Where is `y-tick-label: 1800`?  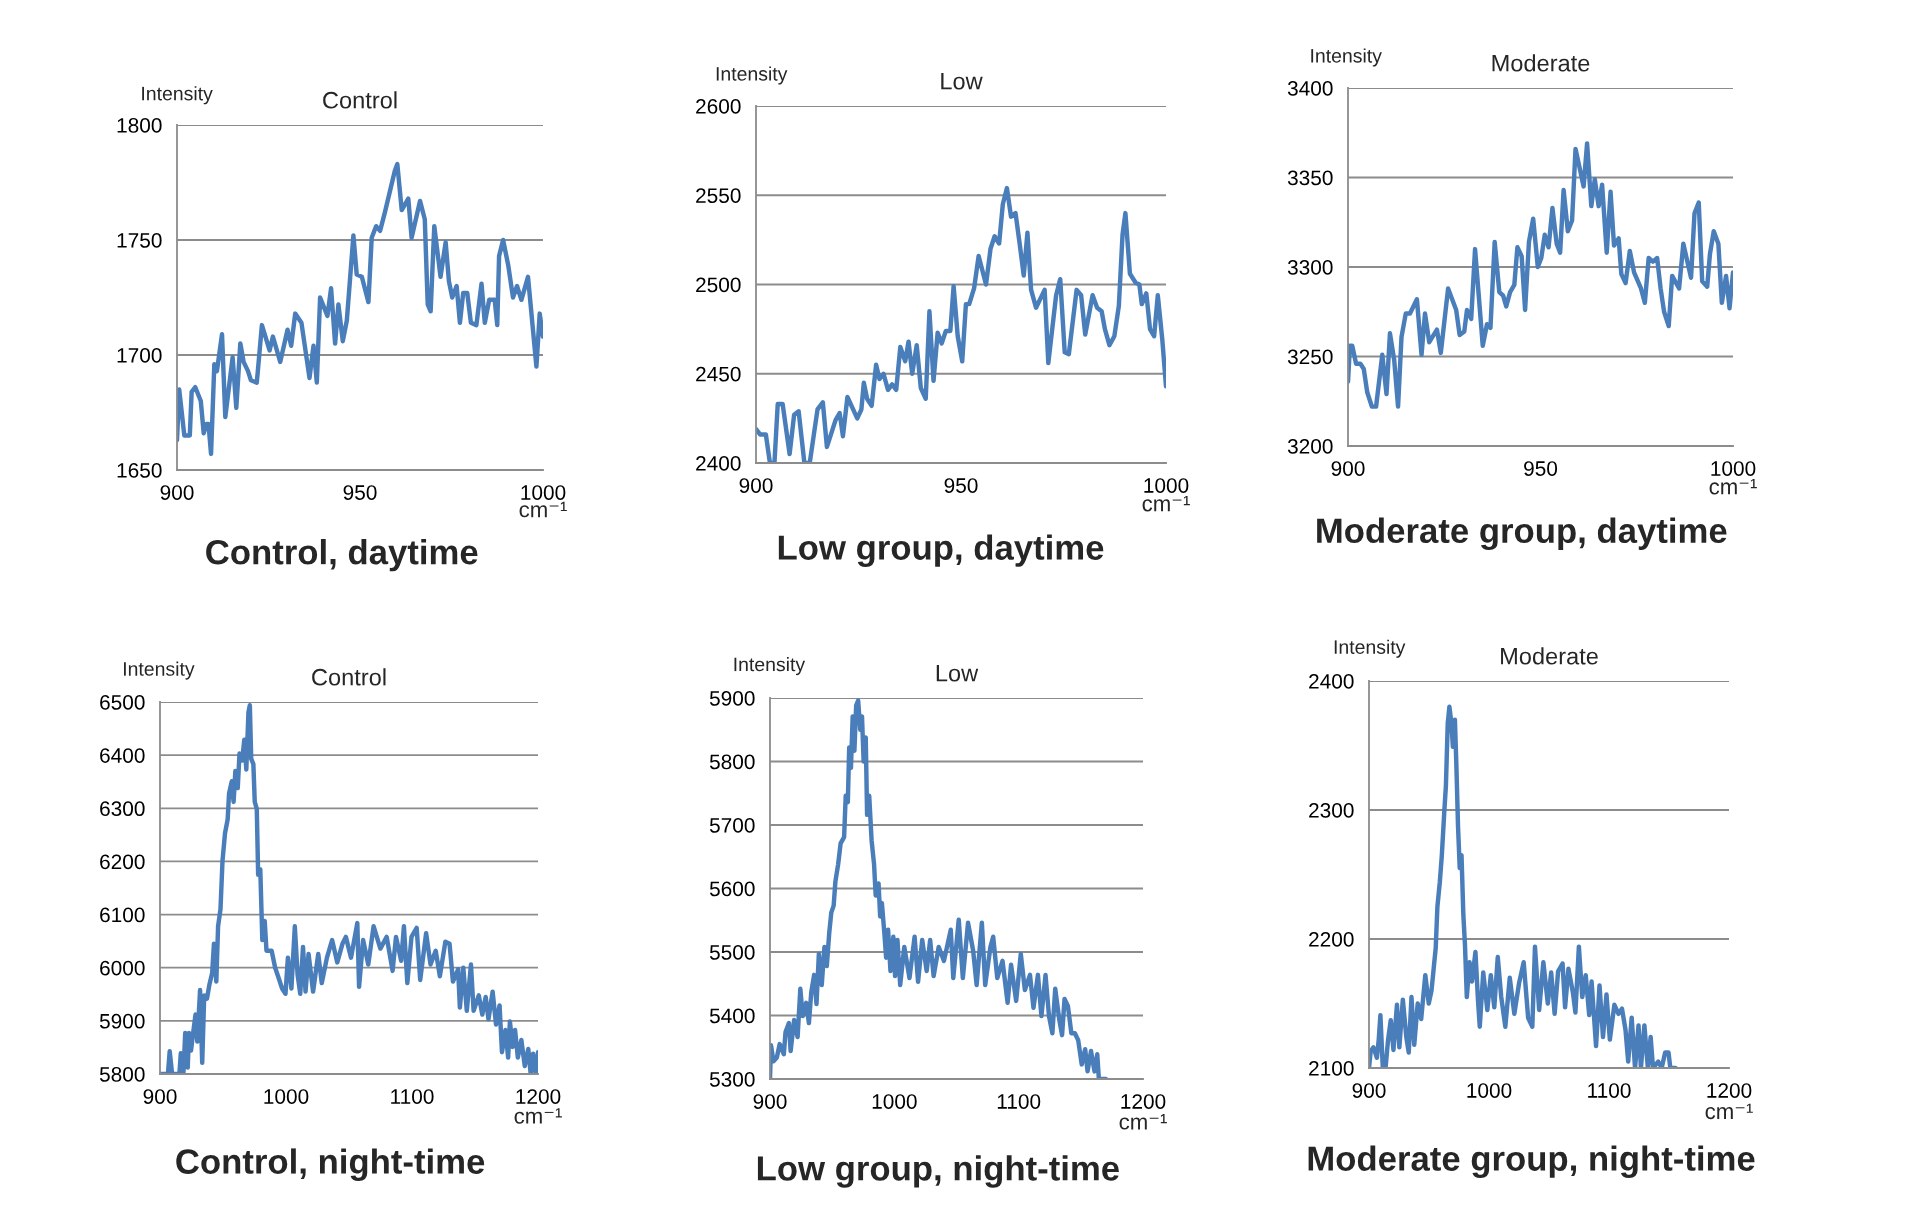
y-tick-label: 1800 is located at coordinates (139, 125).